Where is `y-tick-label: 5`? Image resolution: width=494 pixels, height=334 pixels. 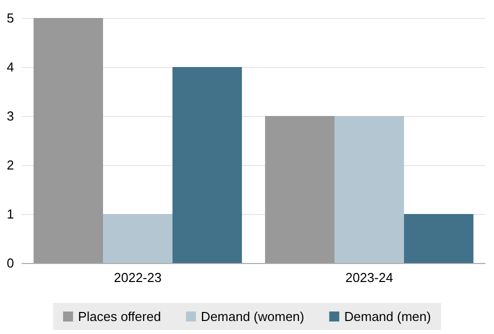 y-tick-label: 5 is located at coordinates (10, 18).